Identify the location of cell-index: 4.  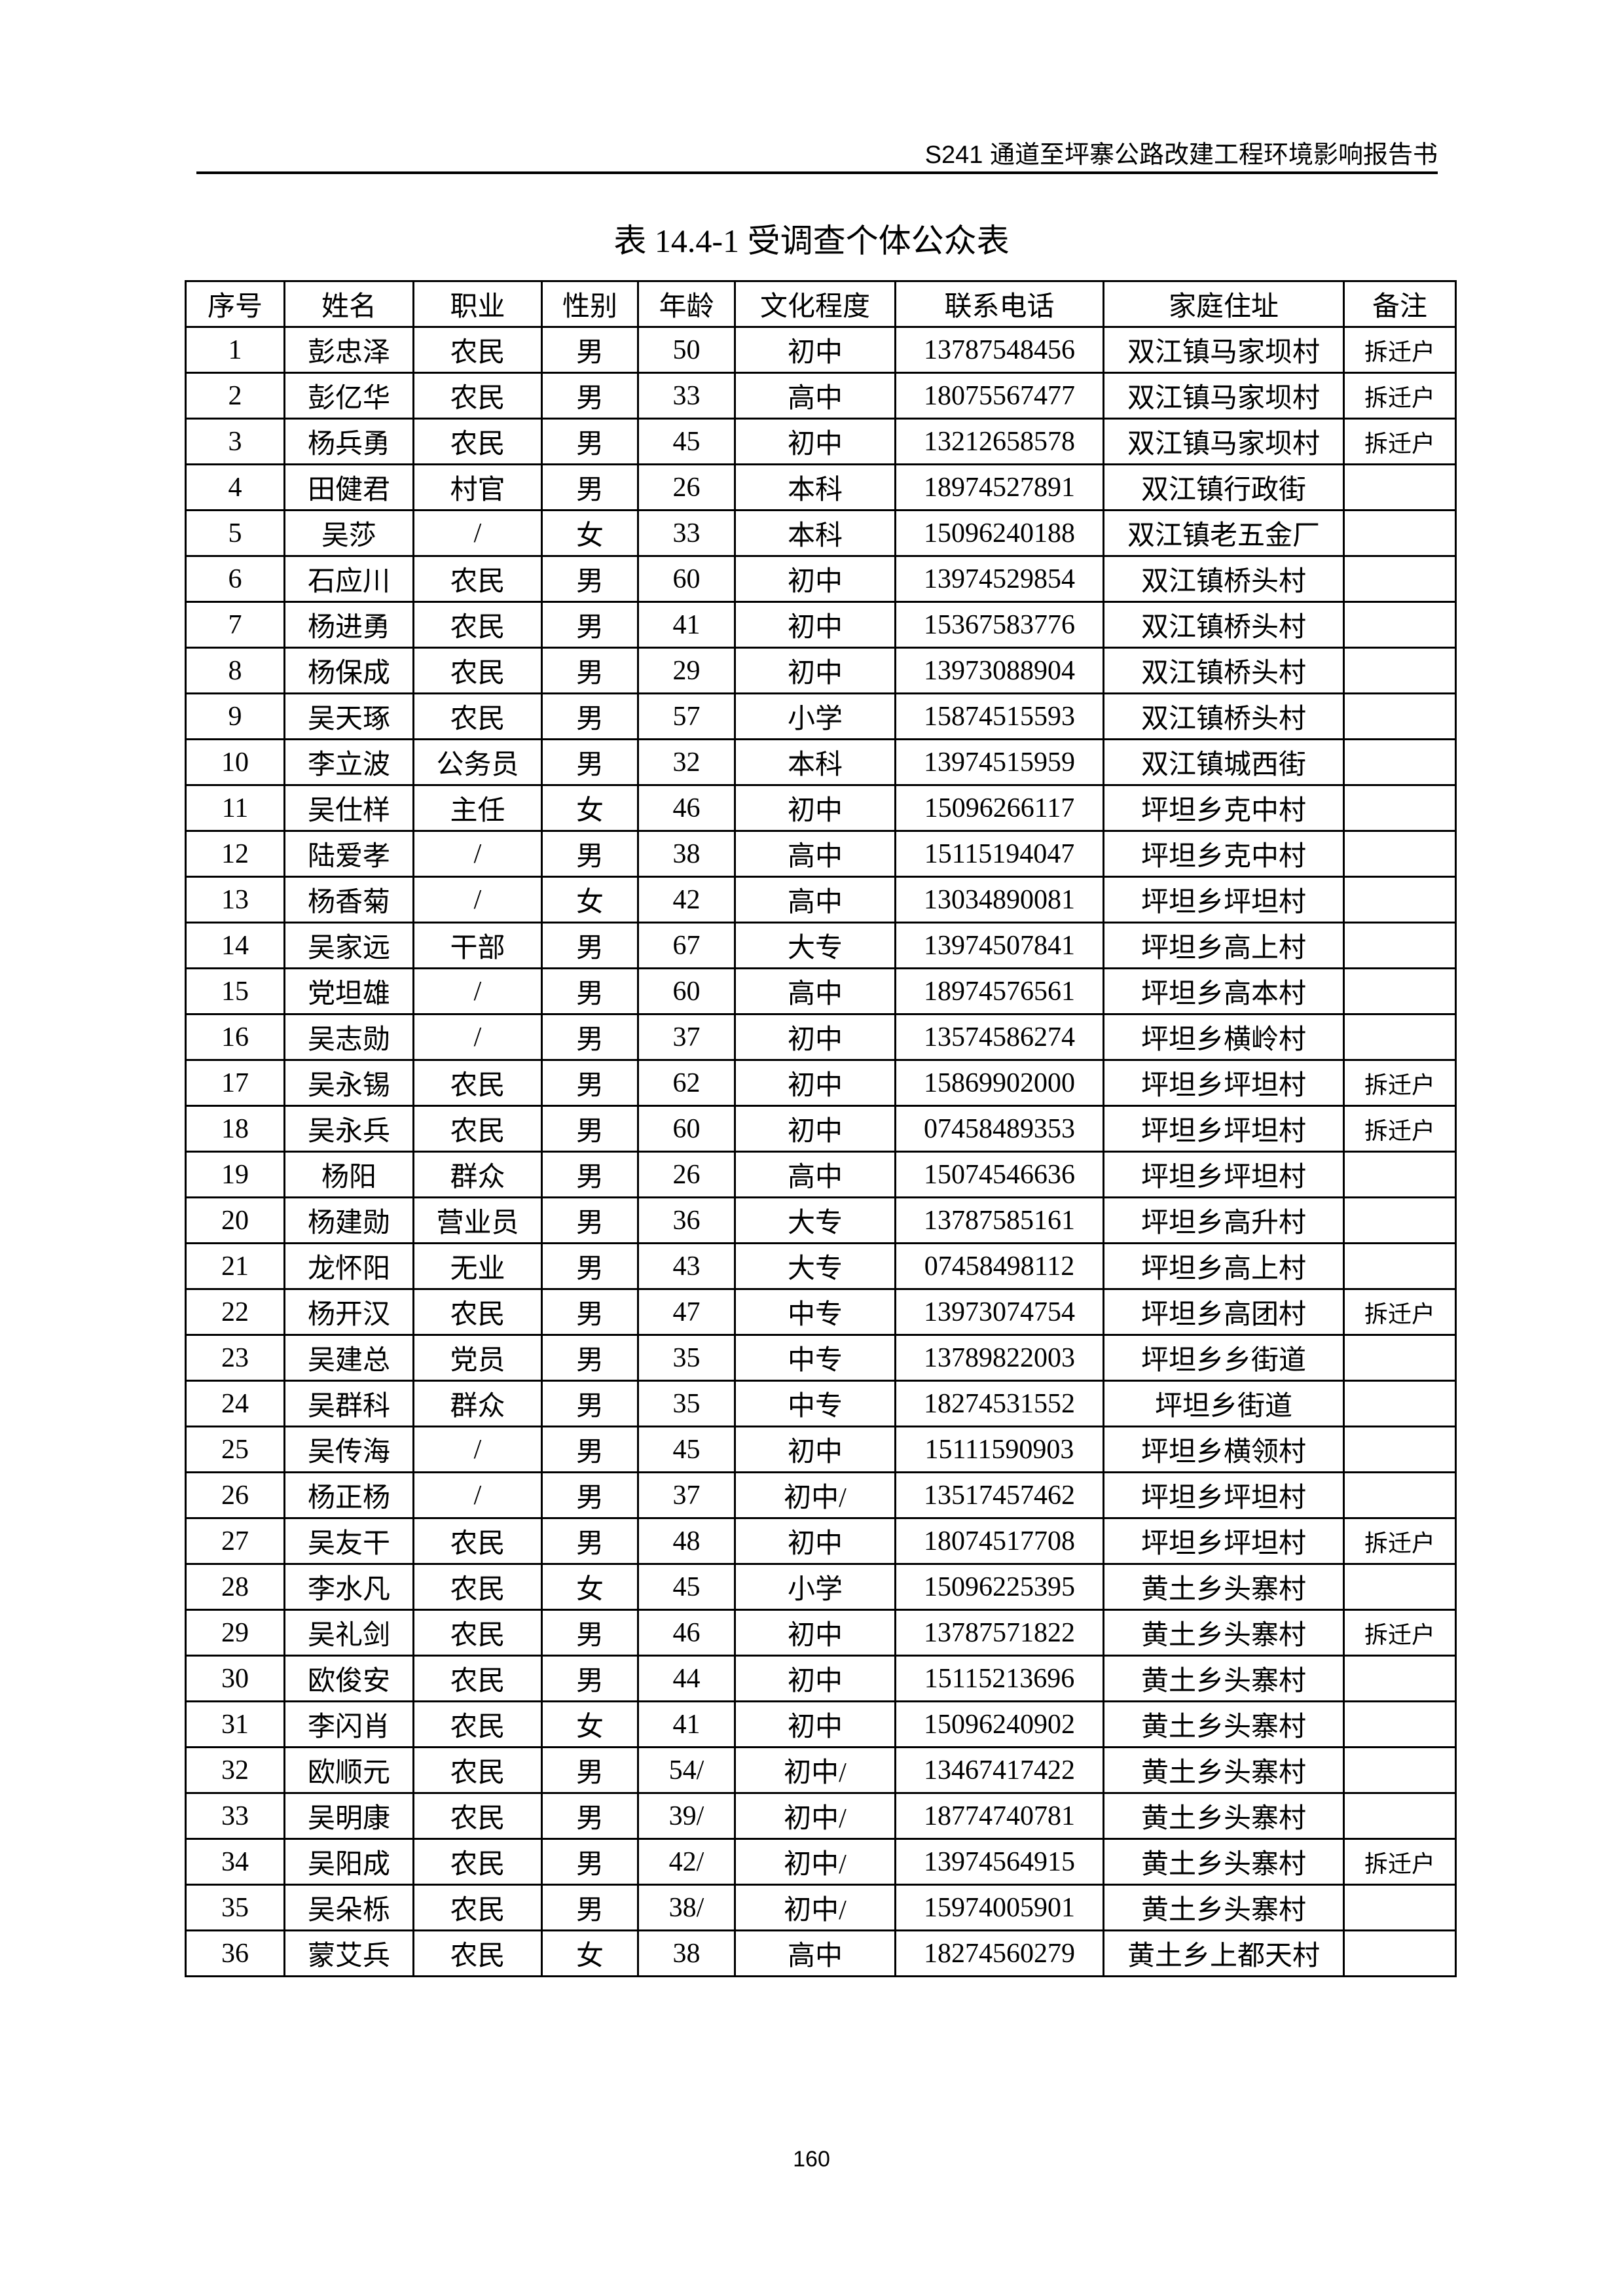
(235, 487).